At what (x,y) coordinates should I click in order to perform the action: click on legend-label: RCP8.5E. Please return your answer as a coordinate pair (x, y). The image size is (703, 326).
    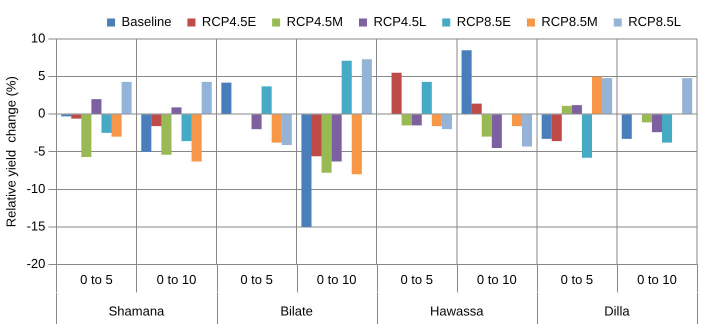
    Looking at the image, I should click on (484, 22).